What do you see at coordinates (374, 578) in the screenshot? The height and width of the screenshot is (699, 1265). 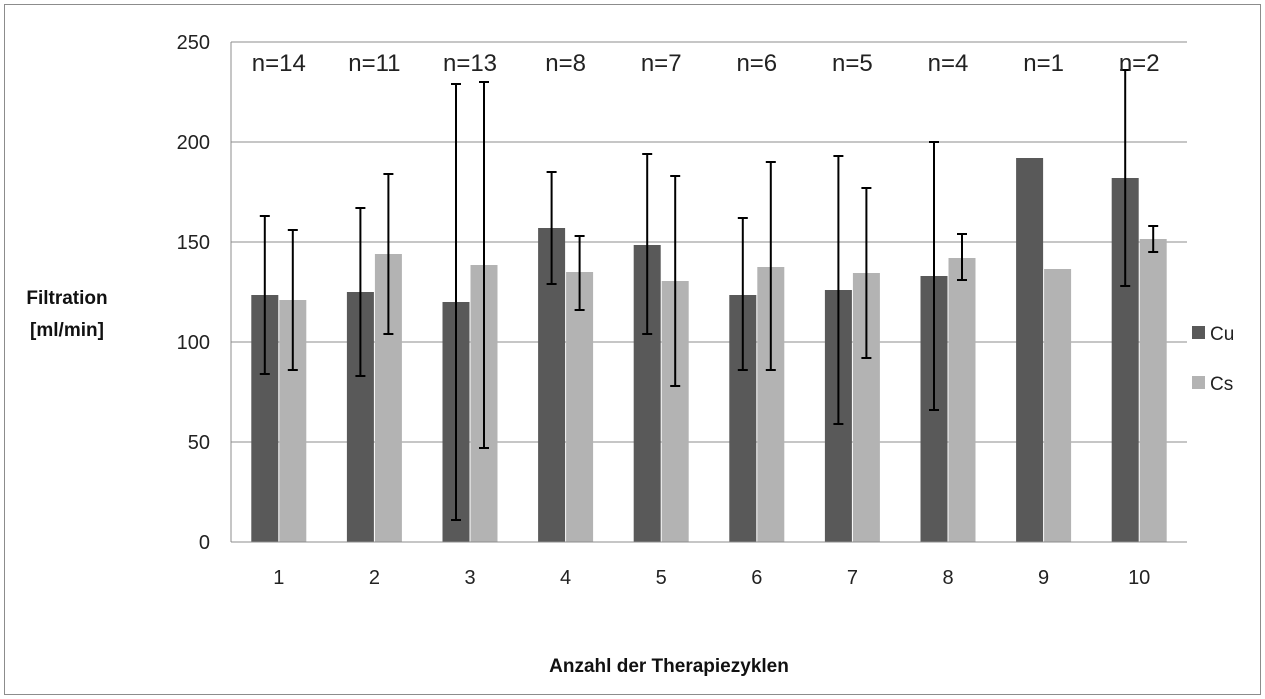 I see `x-tick-label: 2` at bounding box center [374, 578].